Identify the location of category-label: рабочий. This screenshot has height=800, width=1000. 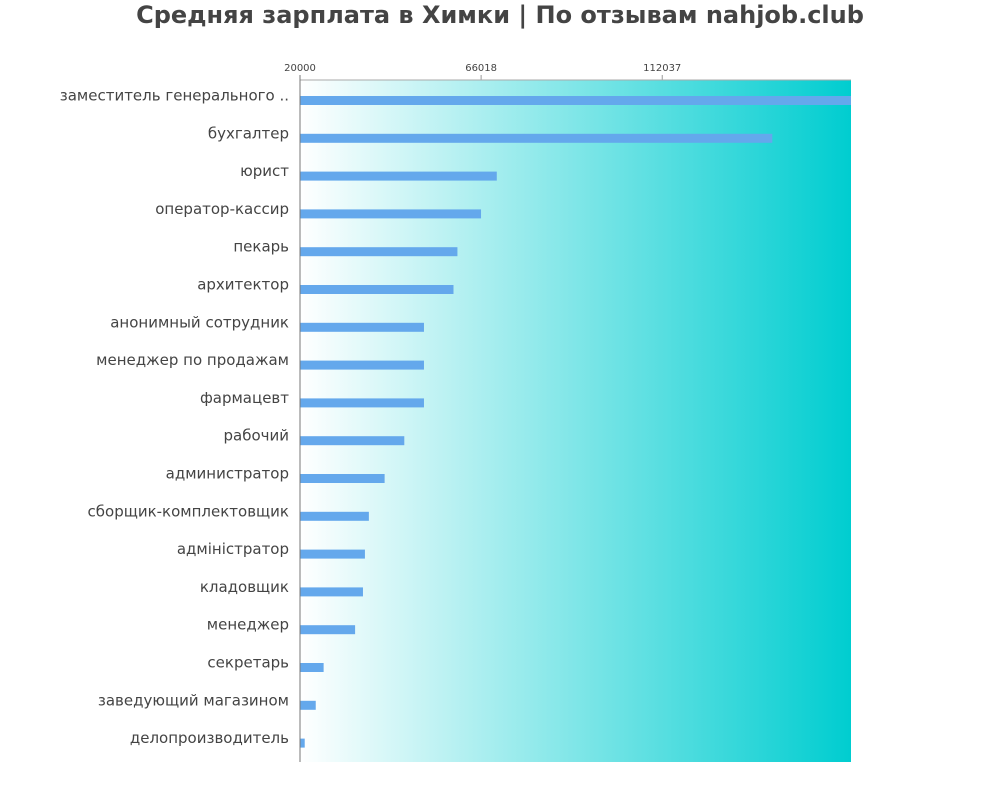
(256, 436).